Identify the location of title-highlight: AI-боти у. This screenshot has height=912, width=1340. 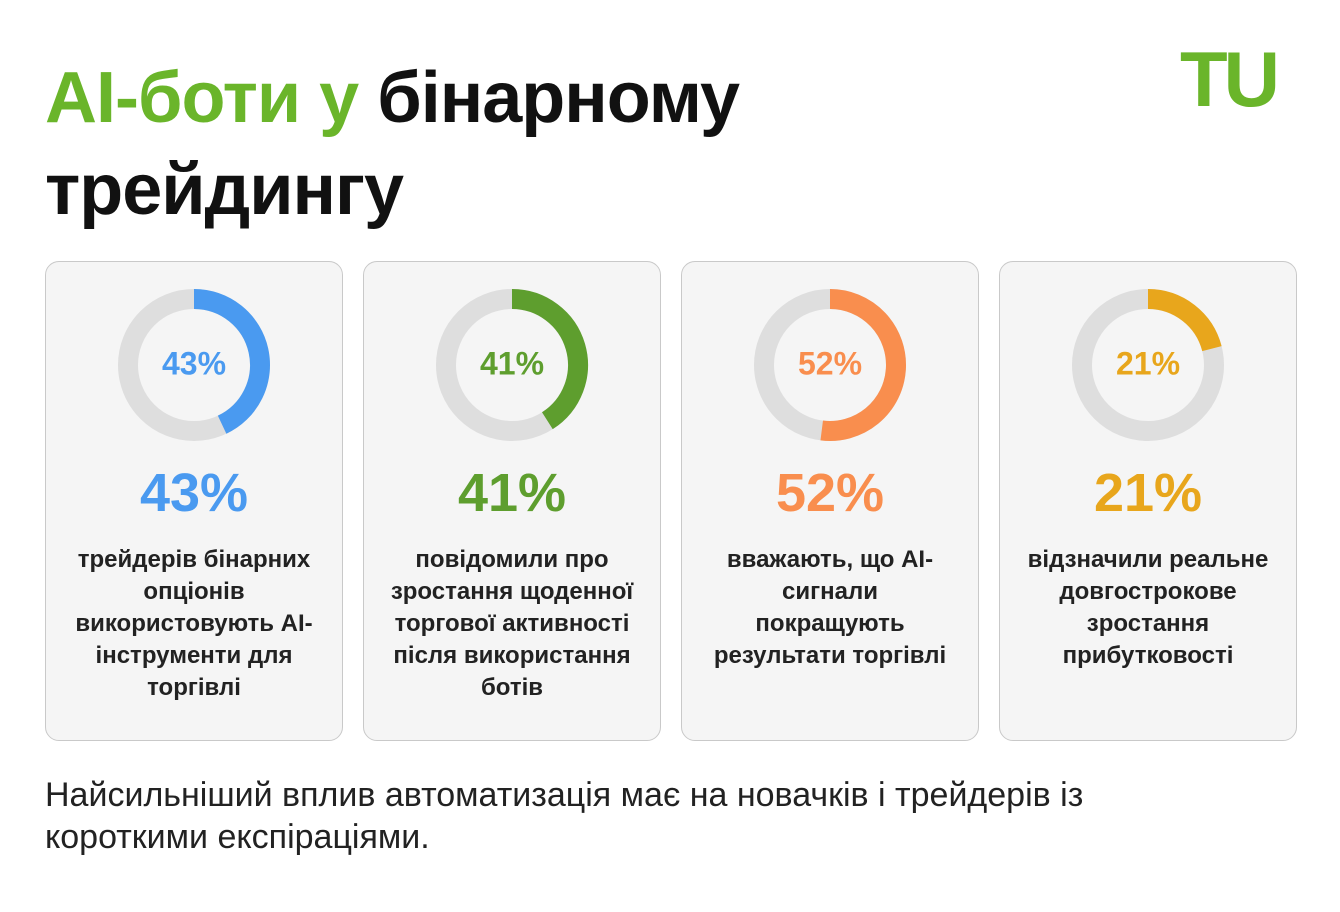
(202, 98).